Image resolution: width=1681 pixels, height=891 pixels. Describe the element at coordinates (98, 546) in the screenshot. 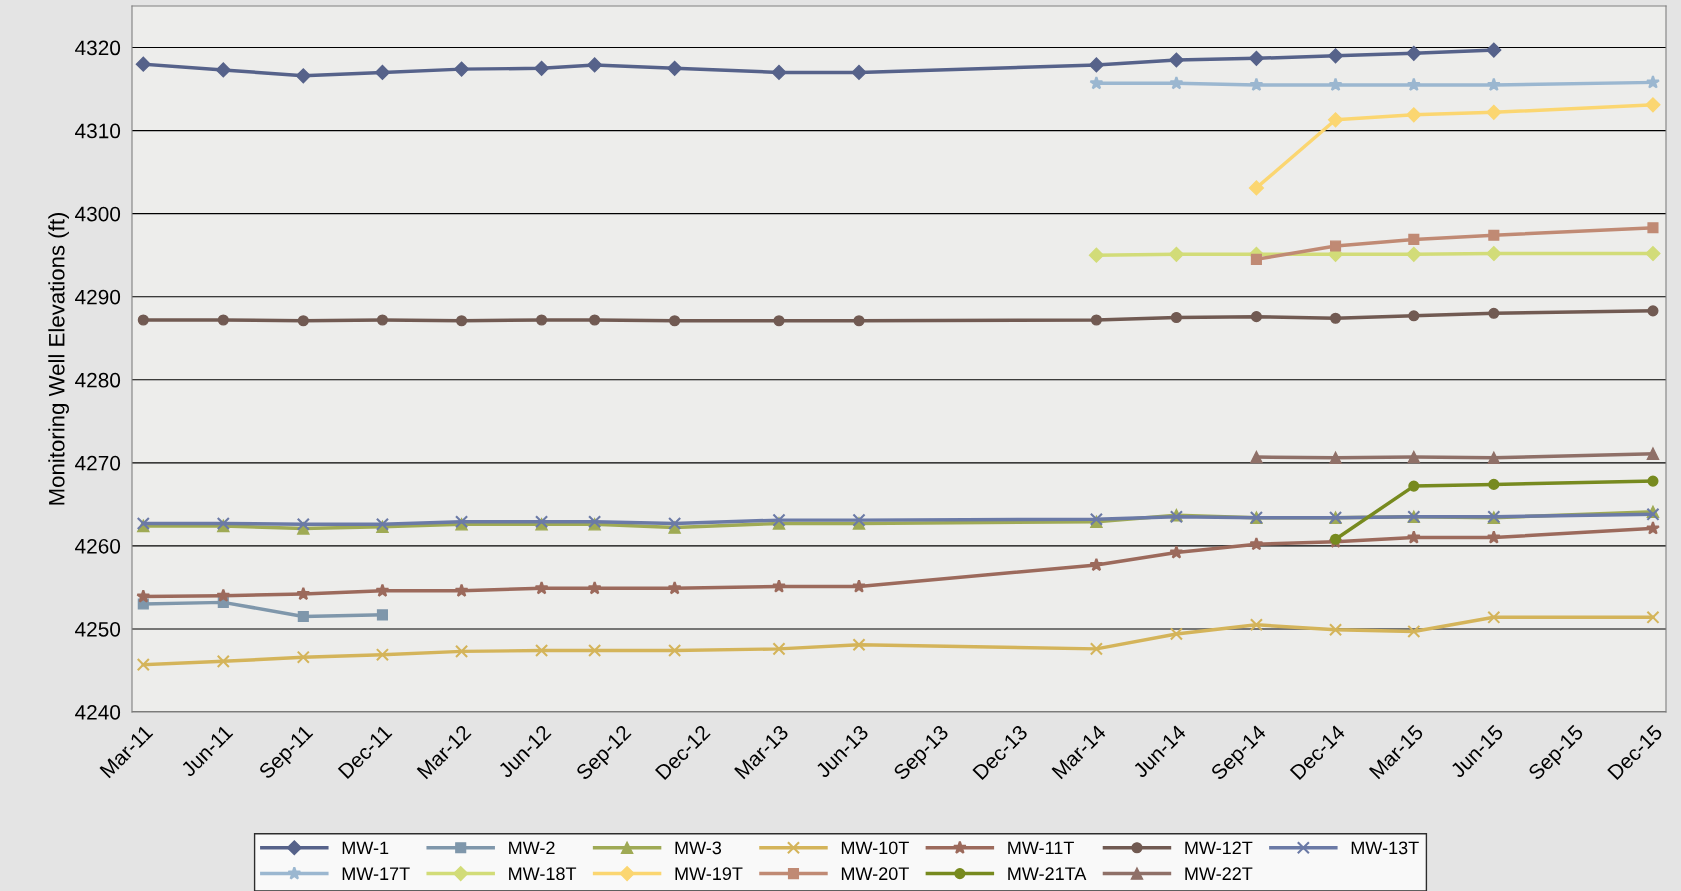

I see `y-tick-label: 4260` at that location.